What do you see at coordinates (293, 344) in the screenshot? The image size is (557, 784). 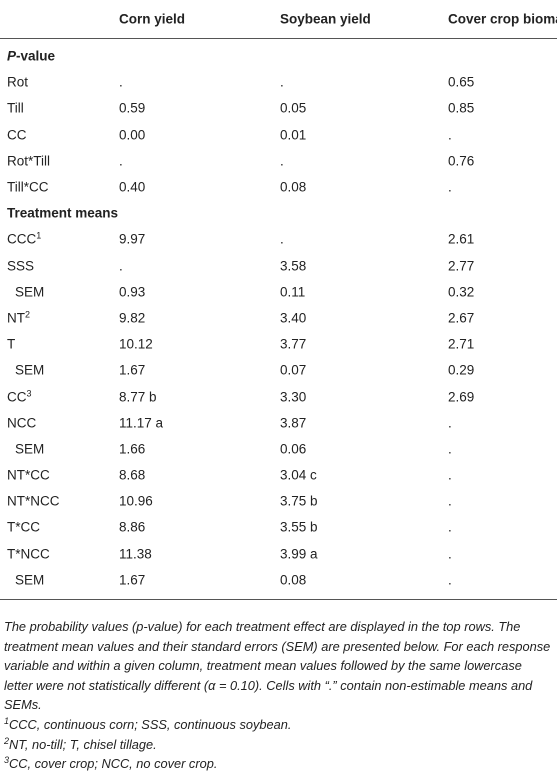 I see `cell-value: 3.77` at bounding box center [293, 344].